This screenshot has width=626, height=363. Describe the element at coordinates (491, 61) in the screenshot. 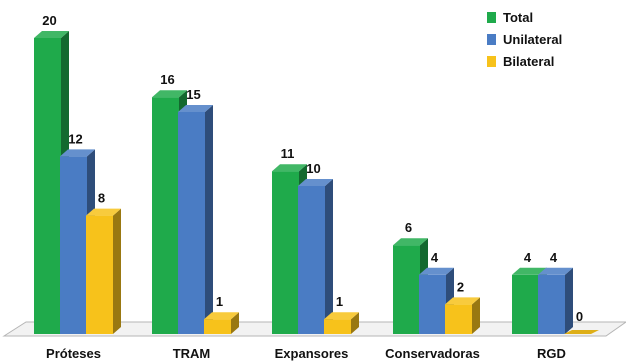

I see `legend-swatch-bilateral` at that location.